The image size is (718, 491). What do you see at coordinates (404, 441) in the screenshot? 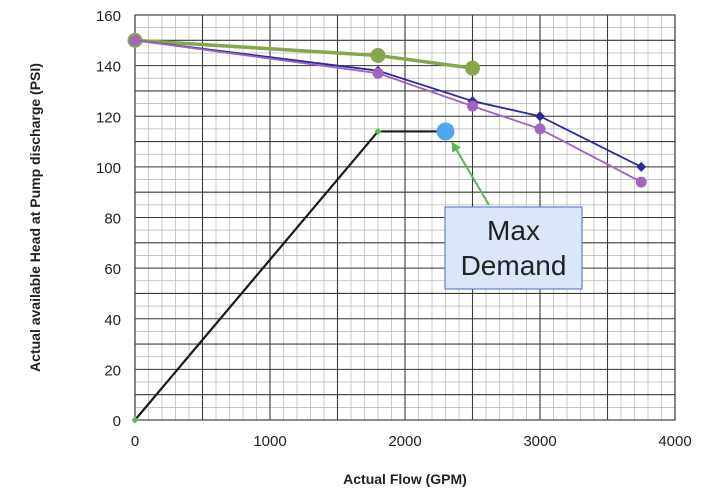
I see `x-tick-label: 2000` at bounding box center [404, 441].